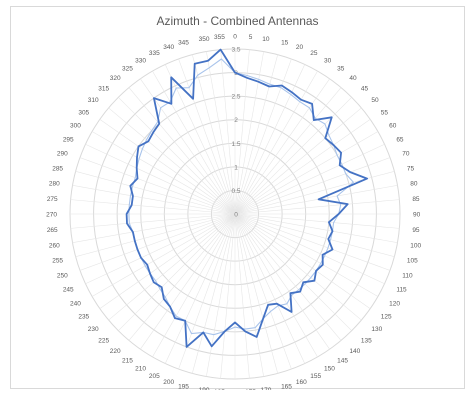  Describe the element at coordinates (93, 100) in the screenshot. I see `angle-tick-label-62: 310` at that location.